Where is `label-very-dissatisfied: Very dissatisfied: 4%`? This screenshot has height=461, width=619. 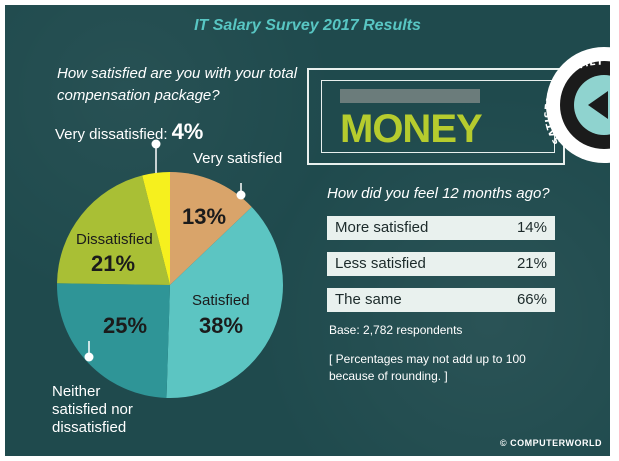
label-very-dissatisfied: Very dissatisfied: 4% is located at coordinates (129, 132).